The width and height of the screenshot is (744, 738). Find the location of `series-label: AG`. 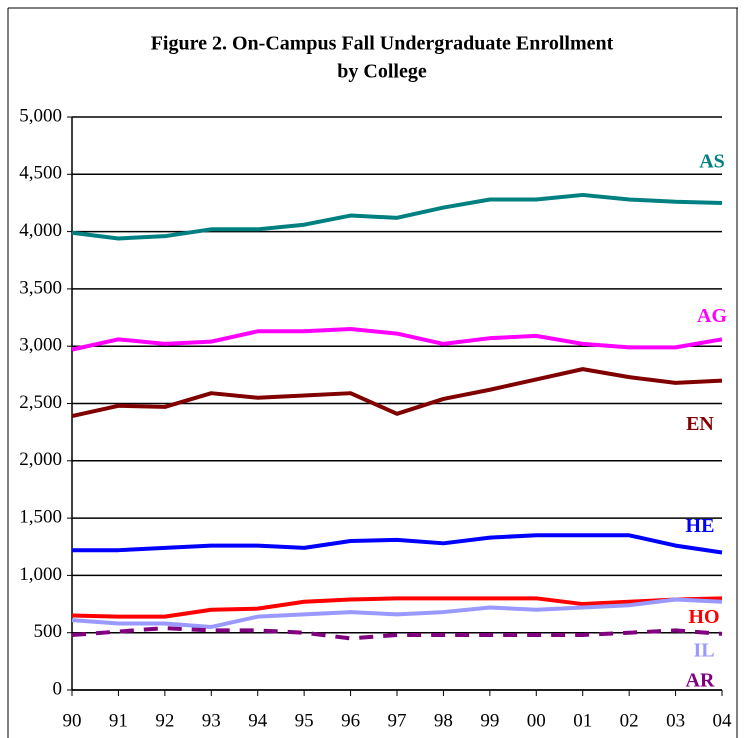

series-label: AG is located at coordinates (712, 316).